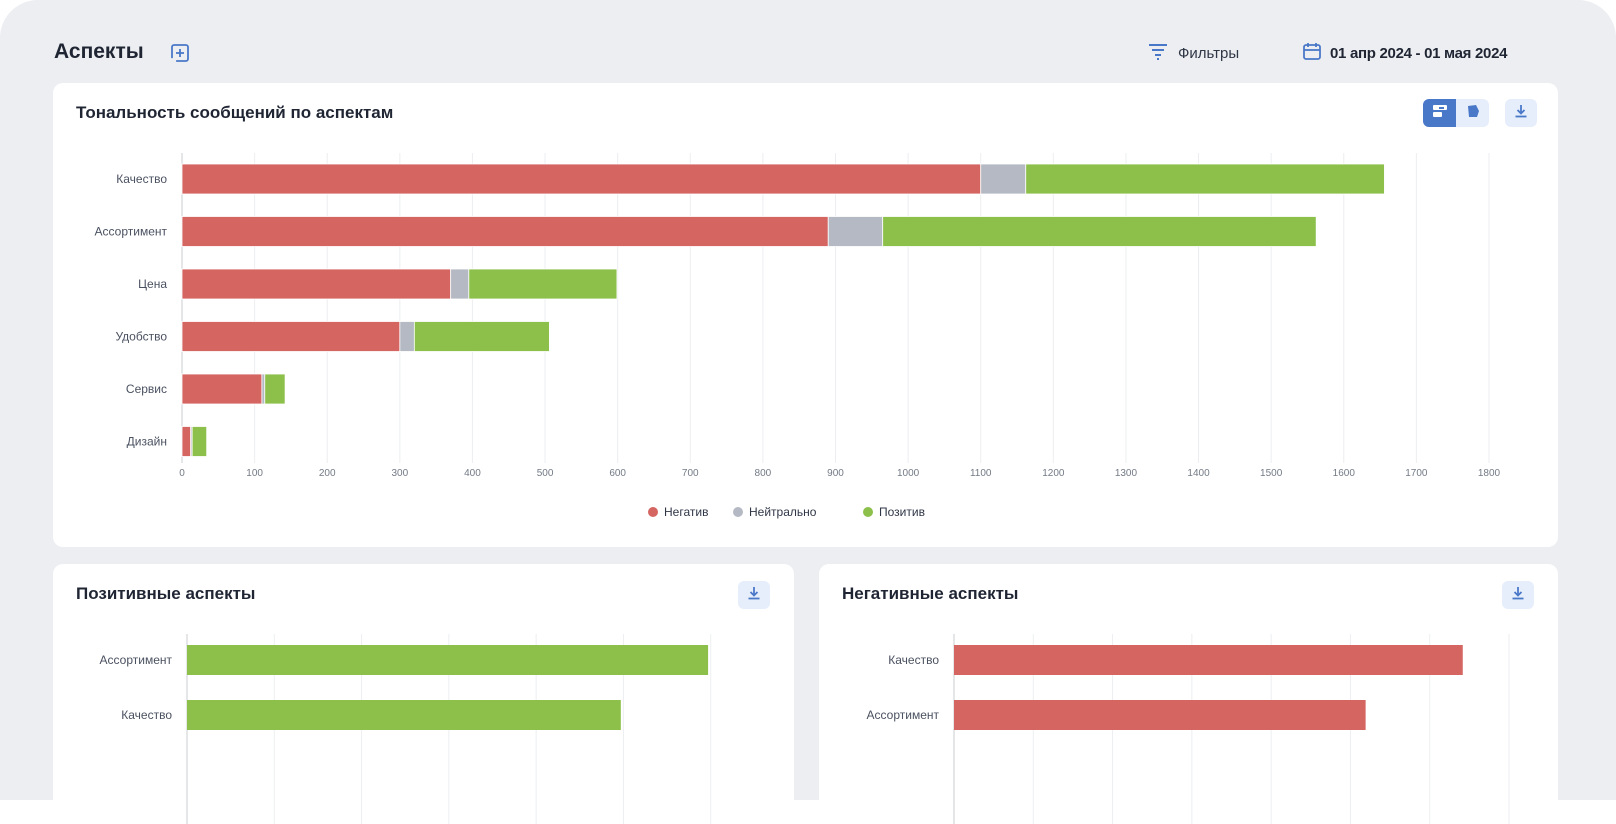 The image size is (1616, 824). Describe the element at coordinates (690, 473) in the screenshot. I see `x-tick-label: 700` at that location.